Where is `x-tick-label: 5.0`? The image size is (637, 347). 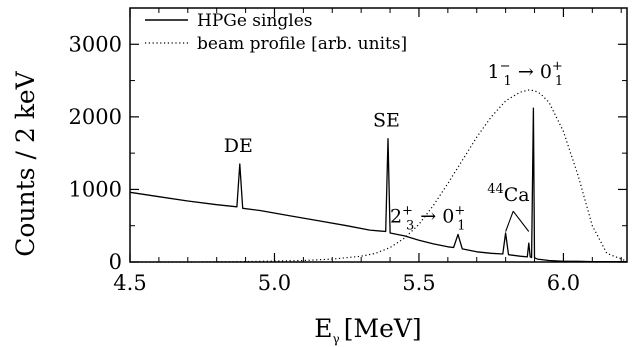 x-tick-label: 5.0 is located at coordinates (274, 283).